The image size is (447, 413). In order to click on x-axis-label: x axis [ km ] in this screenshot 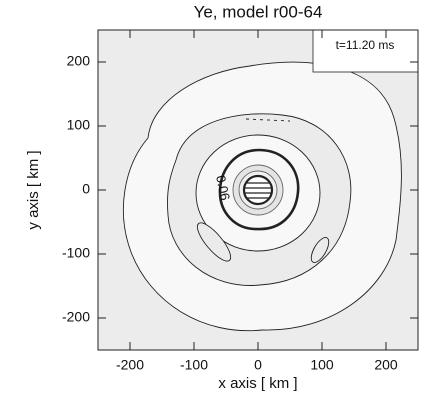, I will do `click(257, 383)`.